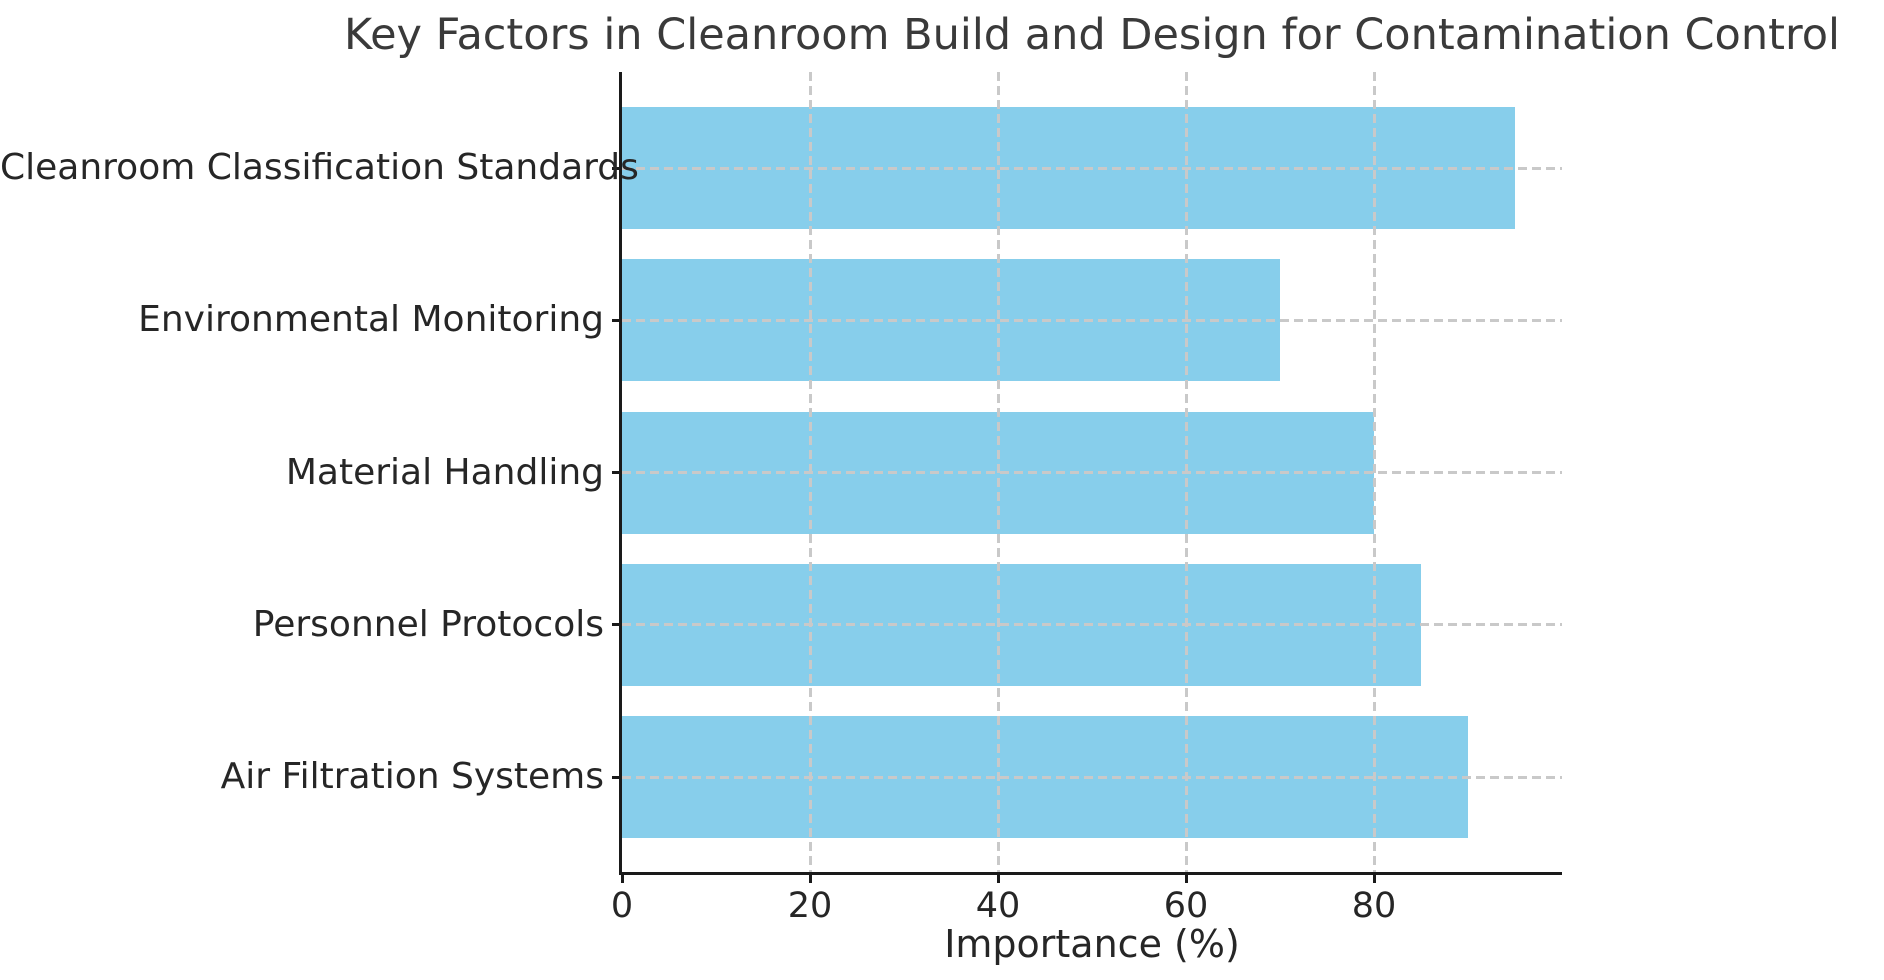 The width and height of the screenshot is (1884, 980). What do you see at coordinates (1090, 873) in the screenshot?
I see `x-axis-spine` at bounding box center [1090, 873].